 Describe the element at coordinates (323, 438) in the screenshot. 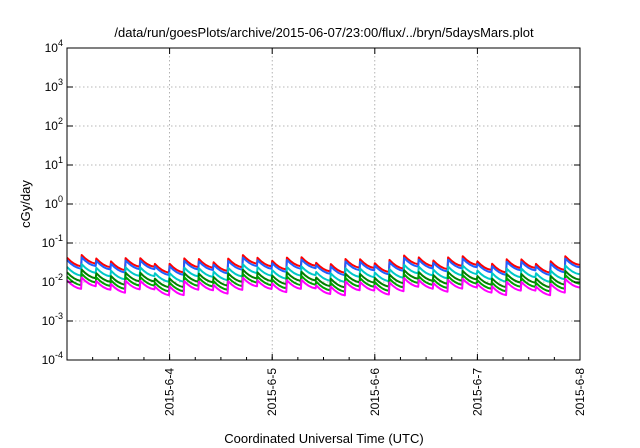

I see `x-axis-label: Coordinated Universal Time (UTC)` at that location.